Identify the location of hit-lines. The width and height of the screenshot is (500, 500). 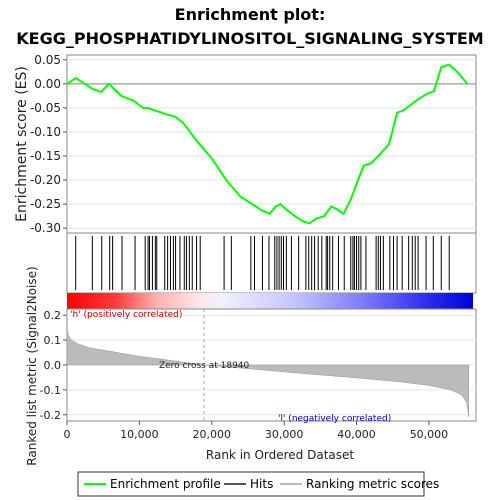
(262, 263).